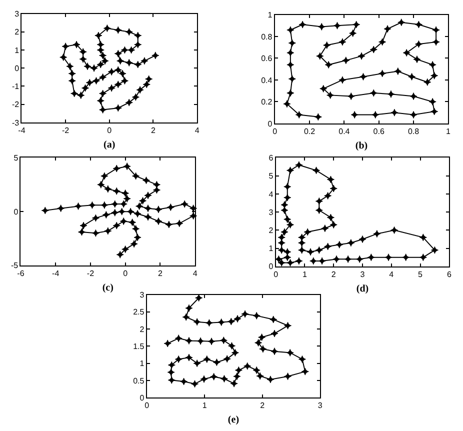 This screenshot has width=463, height=431. I want to click on y-tick-label: 1, so click(142, 363).